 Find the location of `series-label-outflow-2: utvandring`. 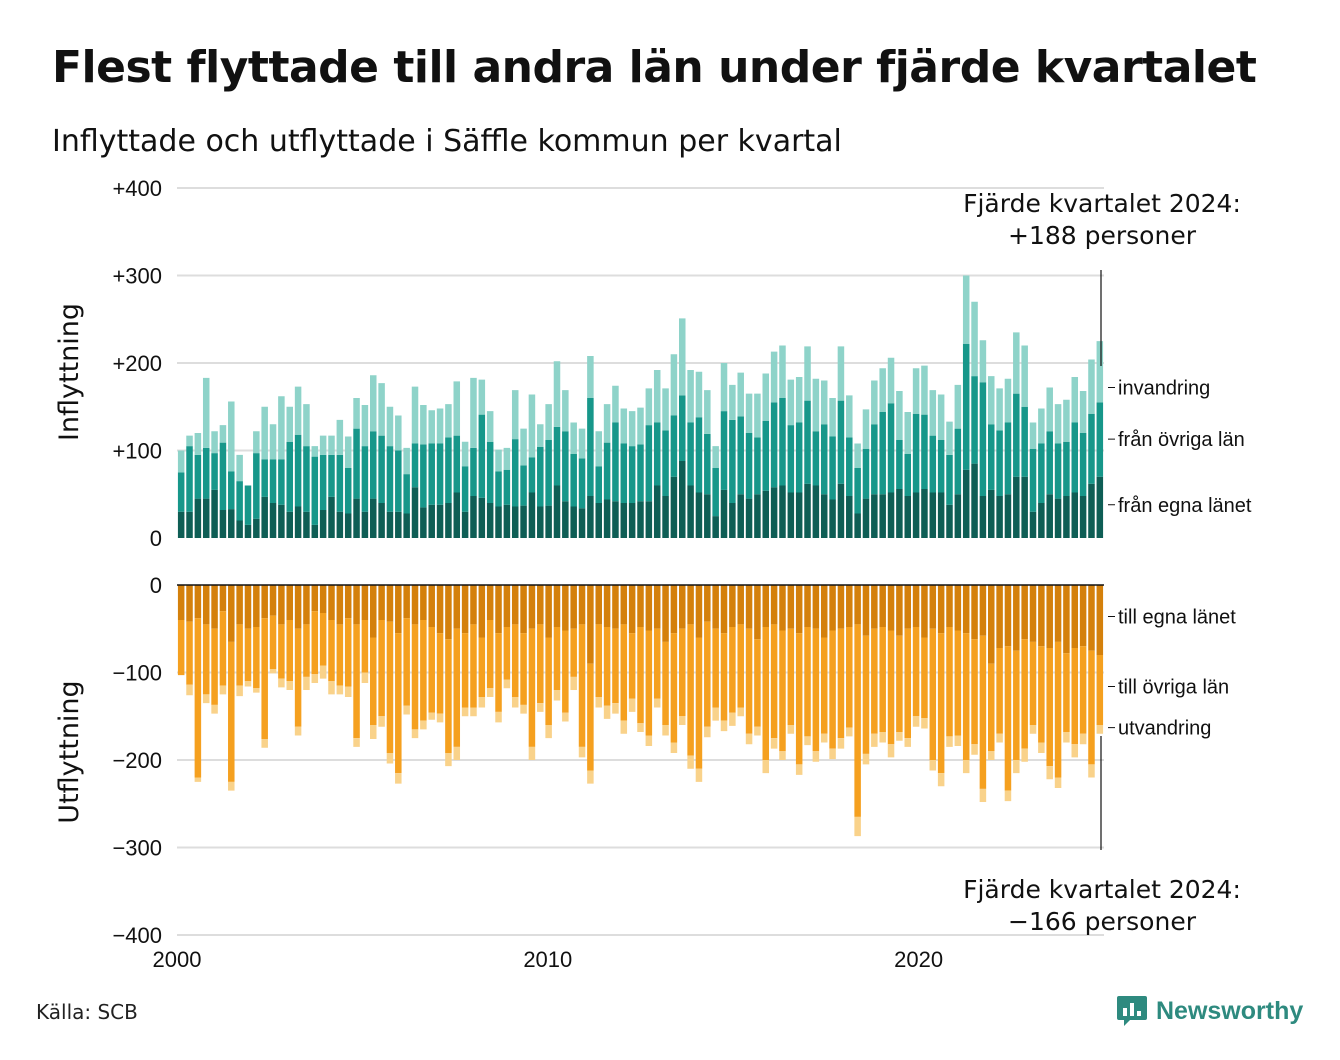

series-label-outflow-2: utvandring is located at coordinates (1164, 729).